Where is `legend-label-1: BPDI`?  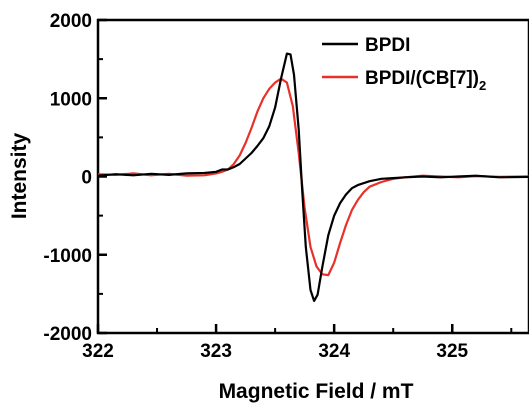
legend-label-1: BPDI is located at coordinates (387, 45).